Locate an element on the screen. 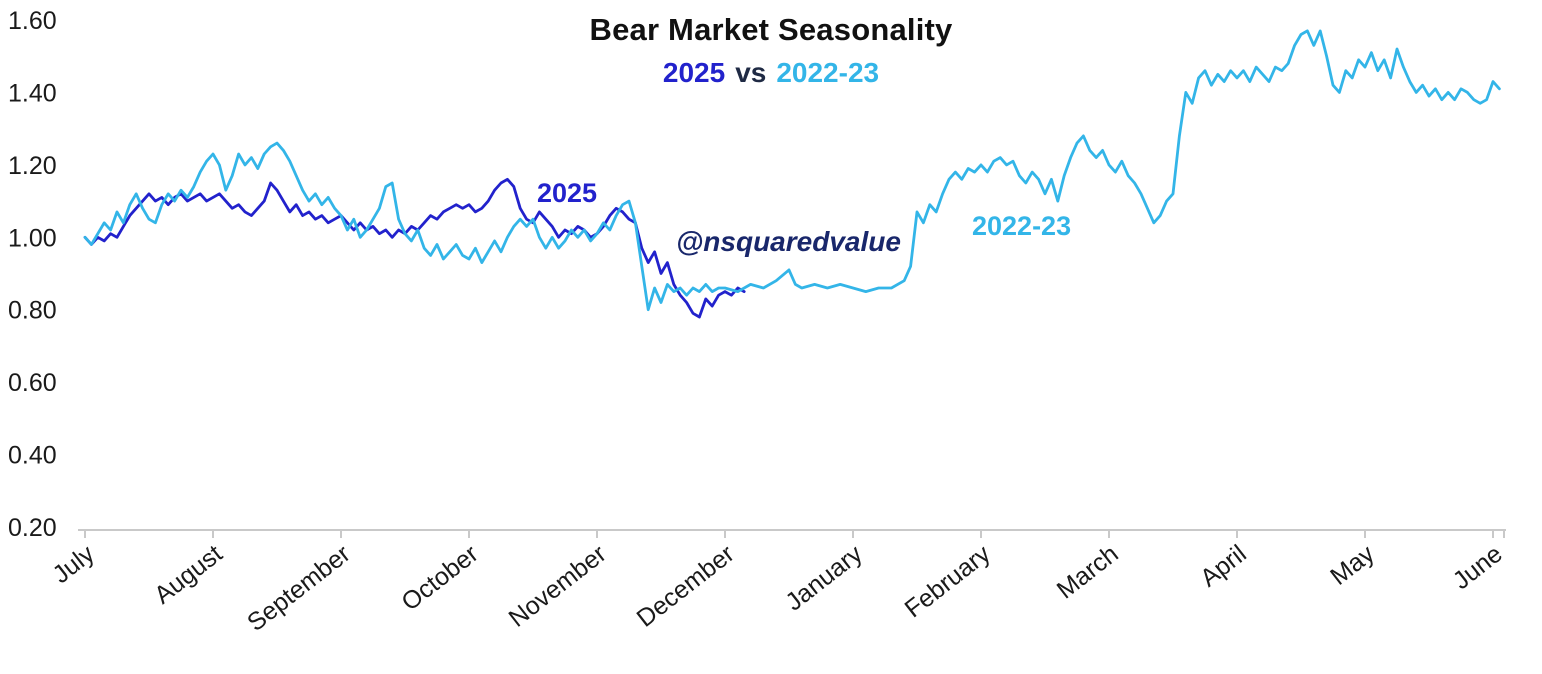  subtitle-2022-23: 2022-23 is located at coordinates (828, 72).